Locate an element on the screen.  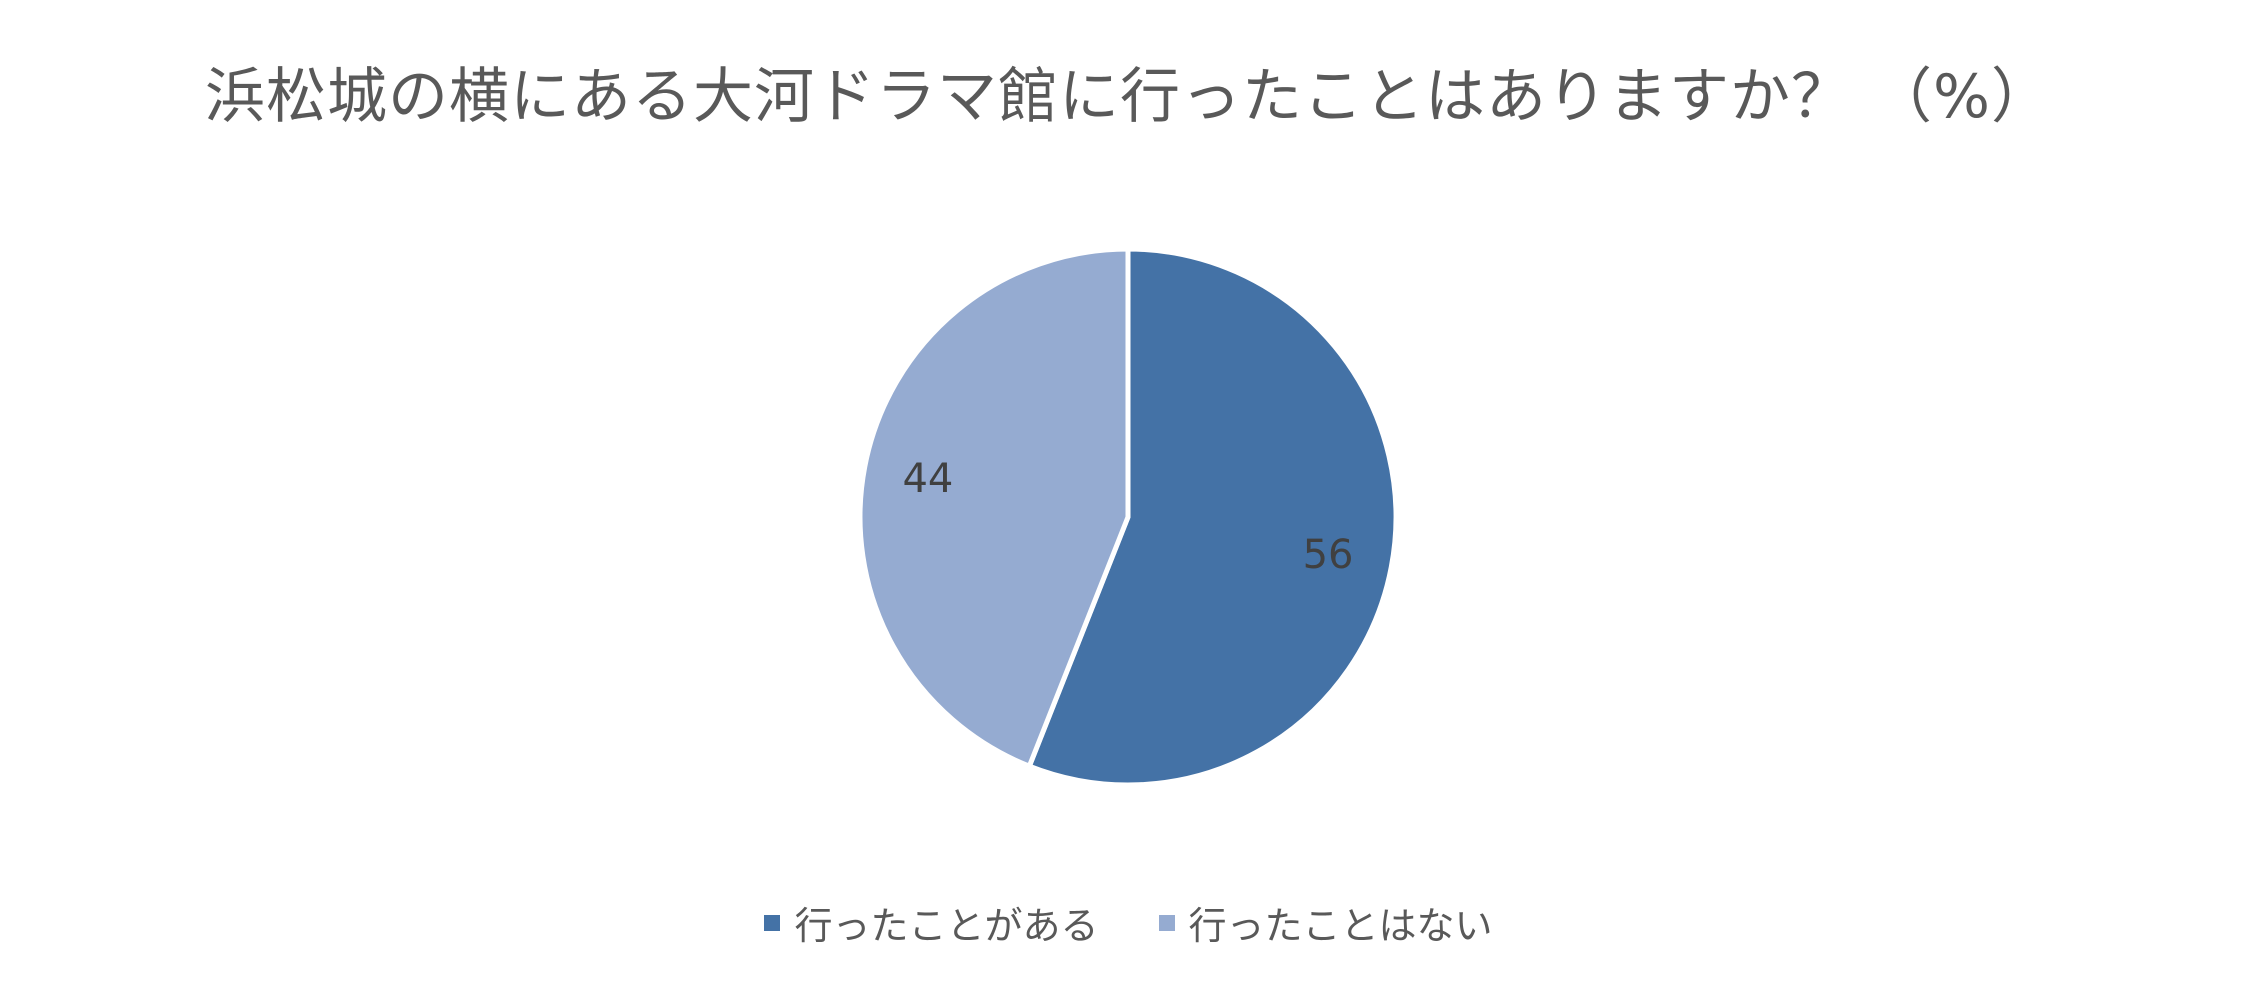
data-label-not-visited: 44 is located at coordinates (927, 479).